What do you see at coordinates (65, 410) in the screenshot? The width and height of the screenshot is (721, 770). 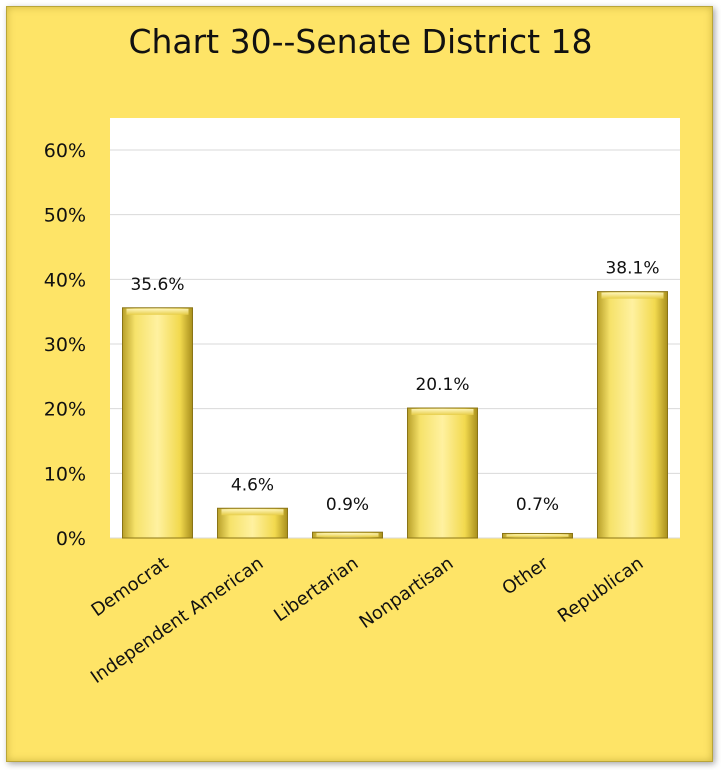 I see `y-tick-label: 20%` at bounding box center [65, 410].